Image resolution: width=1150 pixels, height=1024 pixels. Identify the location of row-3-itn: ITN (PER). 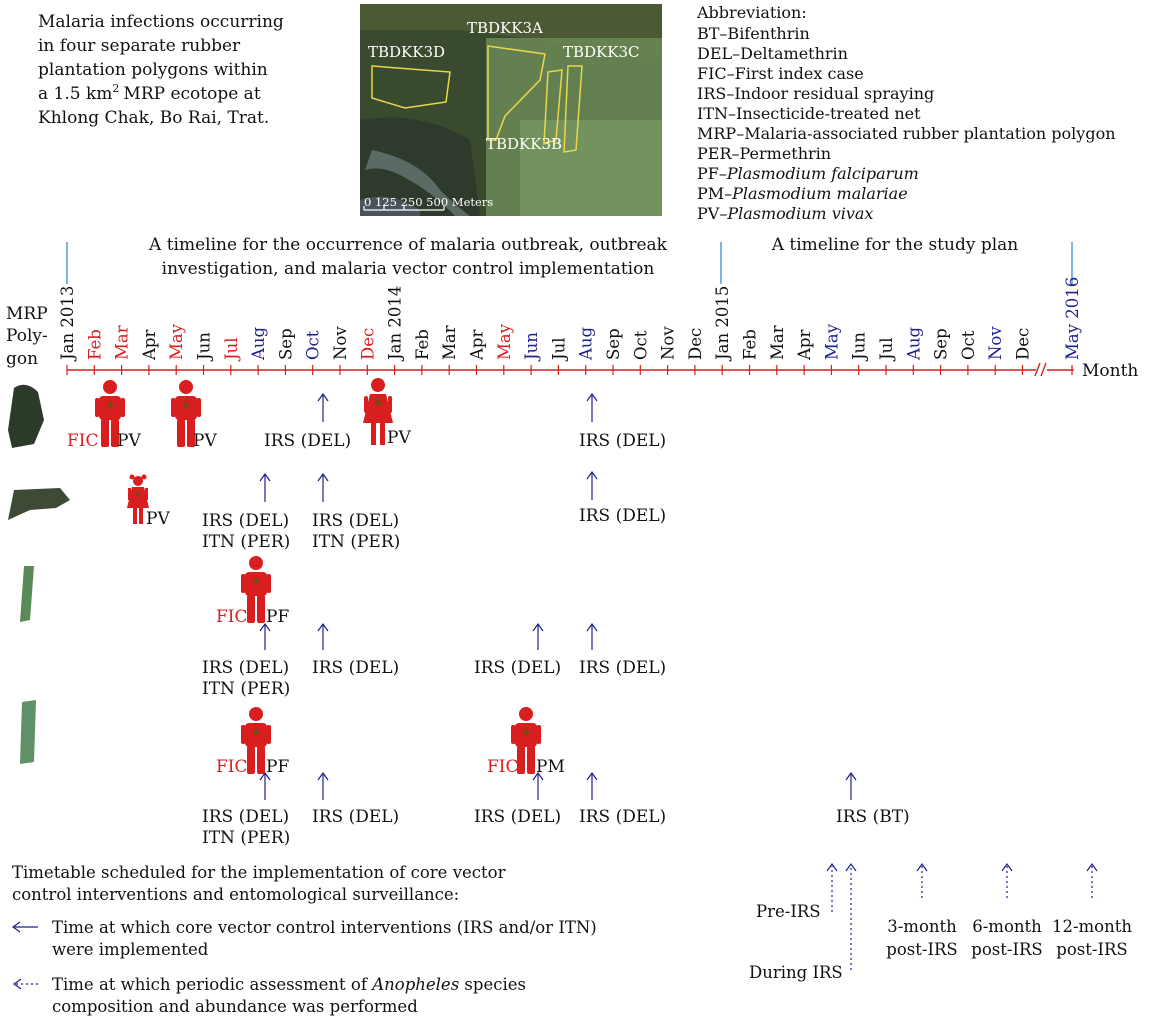
(246, 689).